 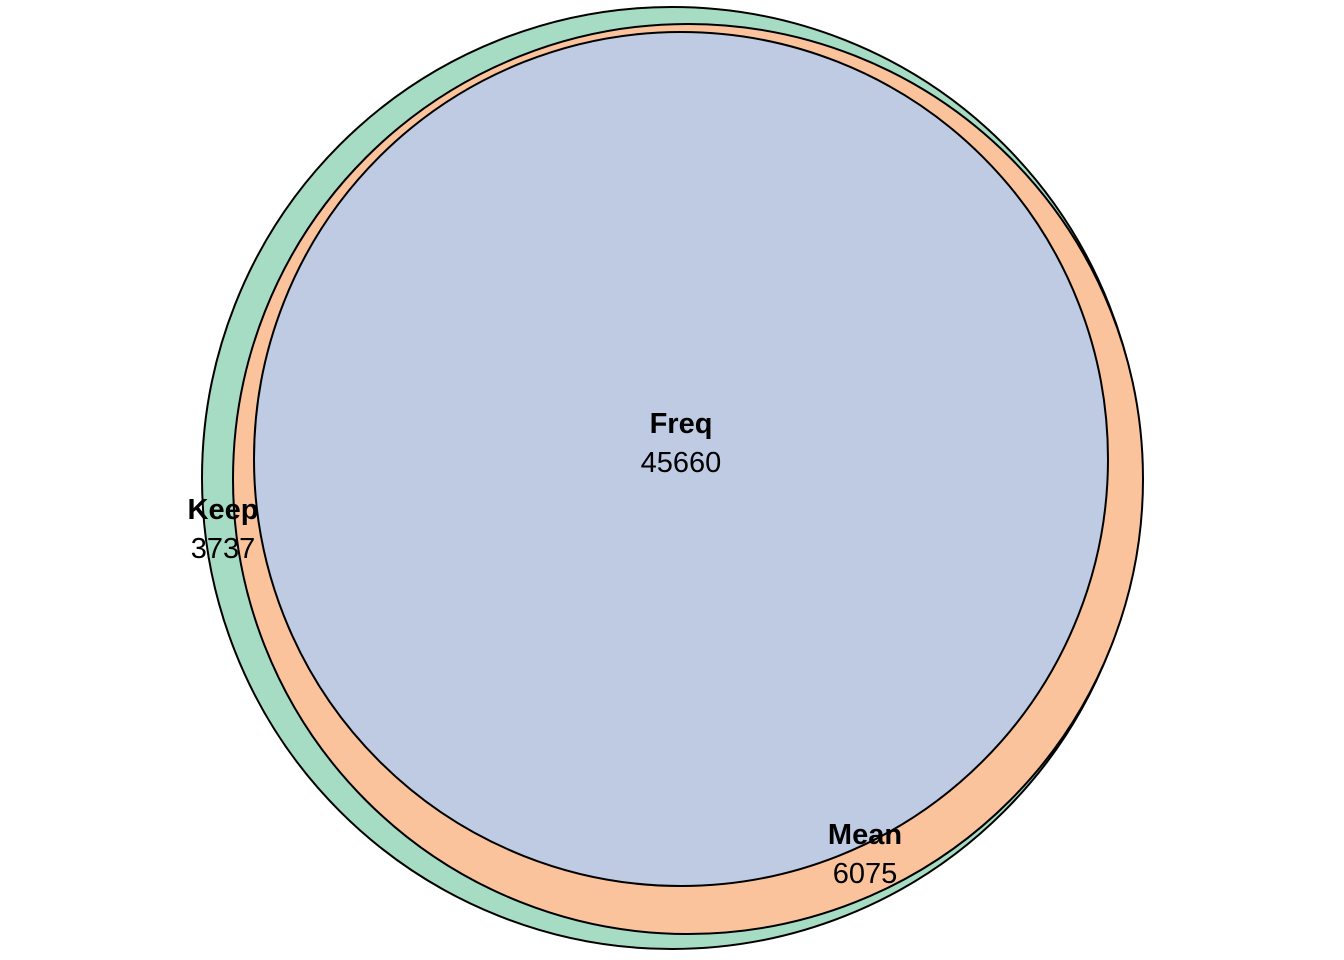 What do you see at coordinates (223, 549) in the screenshot?
I see `set-keep-count: 3737` at bounding box center [223, 549].